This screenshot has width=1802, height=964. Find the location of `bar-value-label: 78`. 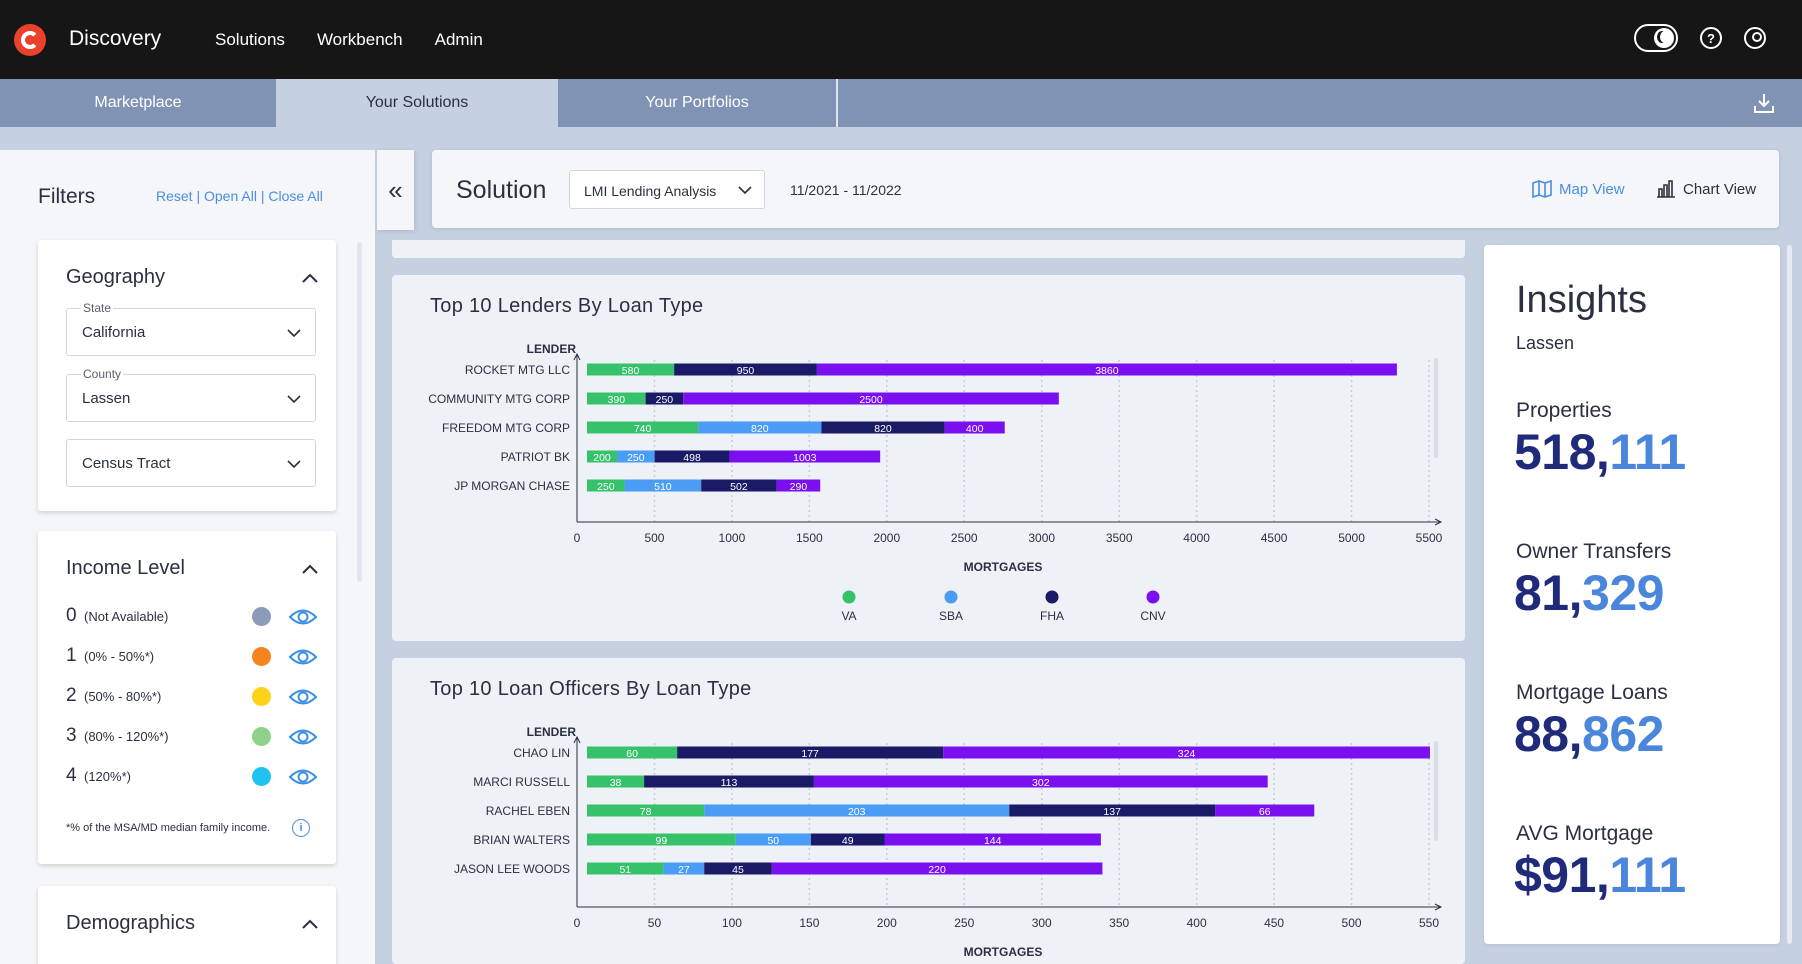

bar-value-label: 78 is located at coordinates (646, 812).